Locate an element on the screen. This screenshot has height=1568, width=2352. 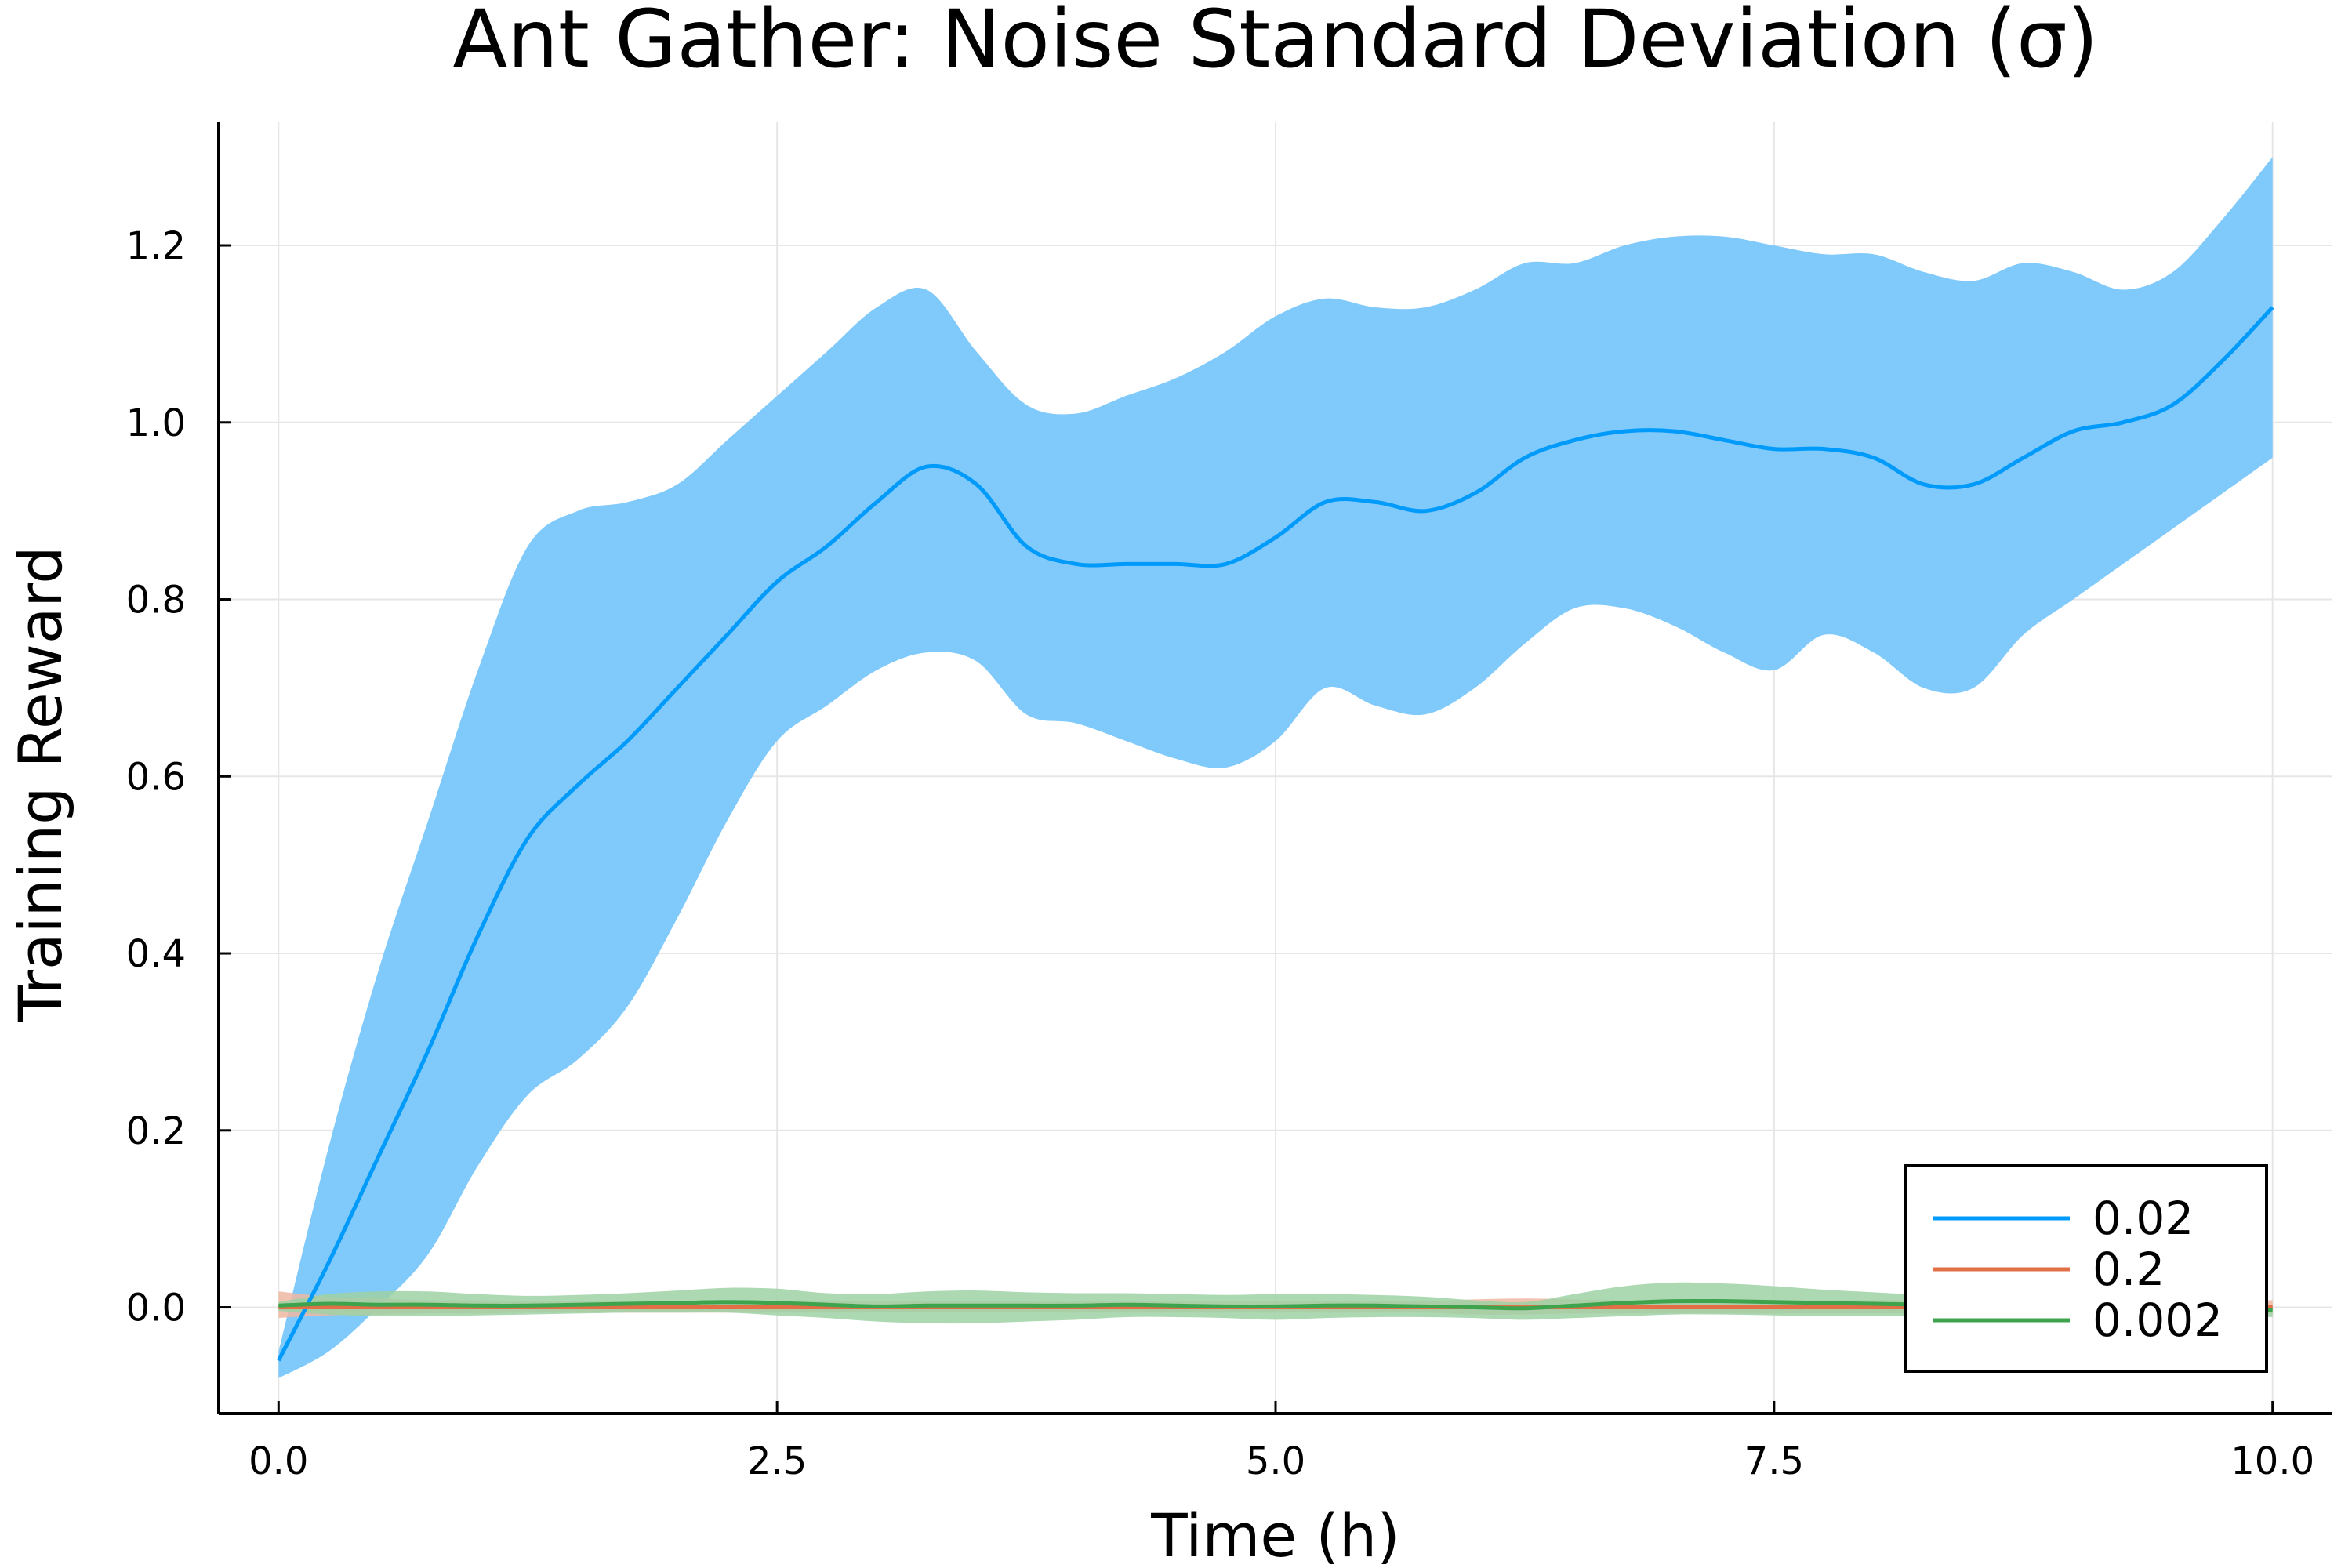
band-series-0.002 is located at coordinates (1275, 1303).